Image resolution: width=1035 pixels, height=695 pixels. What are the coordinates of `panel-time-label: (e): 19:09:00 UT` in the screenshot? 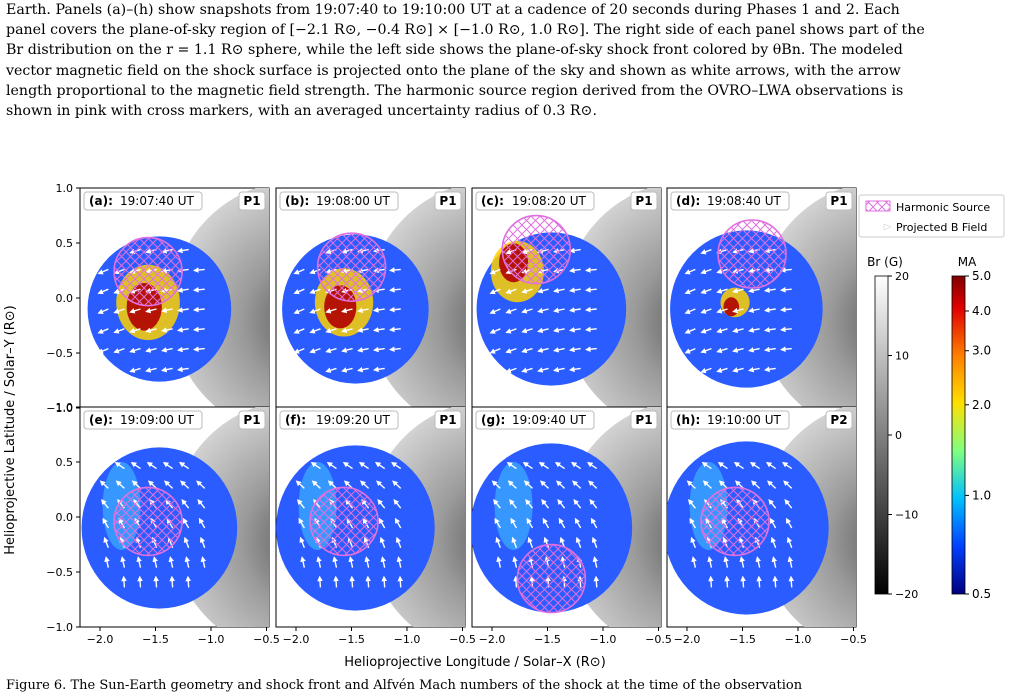 It's located at (143, 420).